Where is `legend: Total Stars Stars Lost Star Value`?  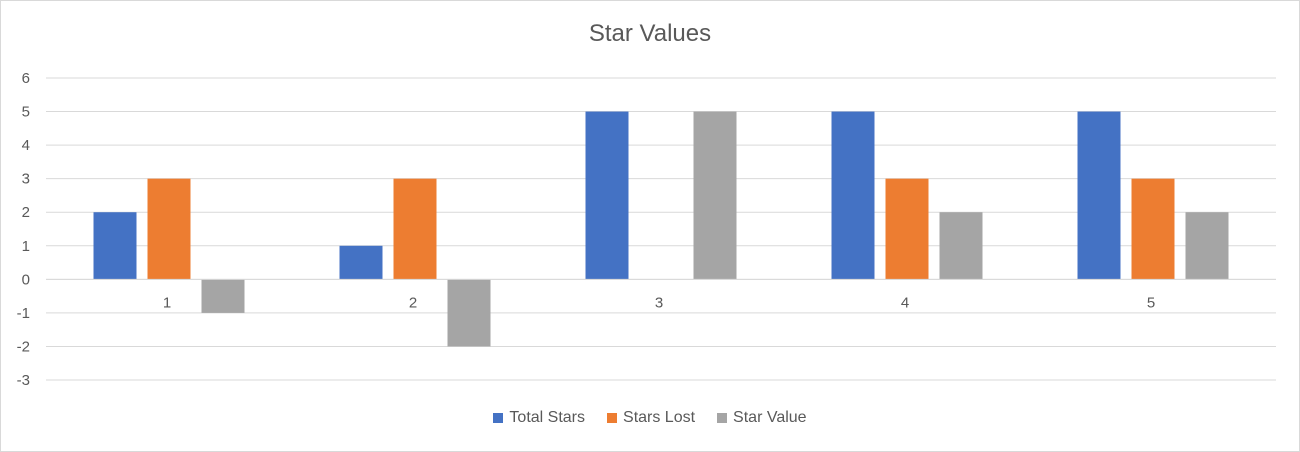
legend: Total Stars Stars Lost Star Value is located at coordinates (650, 418).